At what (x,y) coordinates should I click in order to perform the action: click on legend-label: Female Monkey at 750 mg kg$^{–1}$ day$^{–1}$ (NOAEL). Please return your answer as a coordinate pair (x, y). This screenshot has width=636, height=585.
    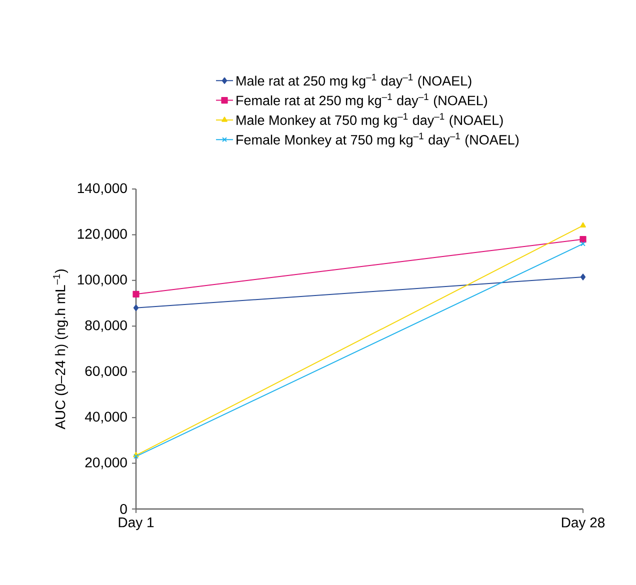
    Looking at the image, I should click on (377, 140).